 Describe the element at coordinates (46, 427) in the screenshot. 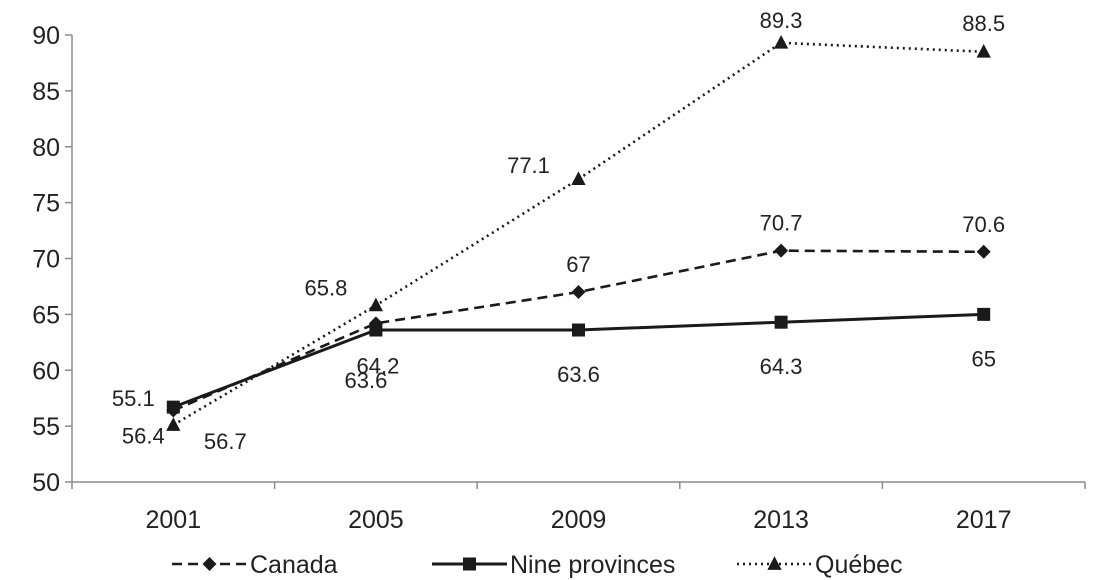

I see `y-tick-label: 55` at that location.